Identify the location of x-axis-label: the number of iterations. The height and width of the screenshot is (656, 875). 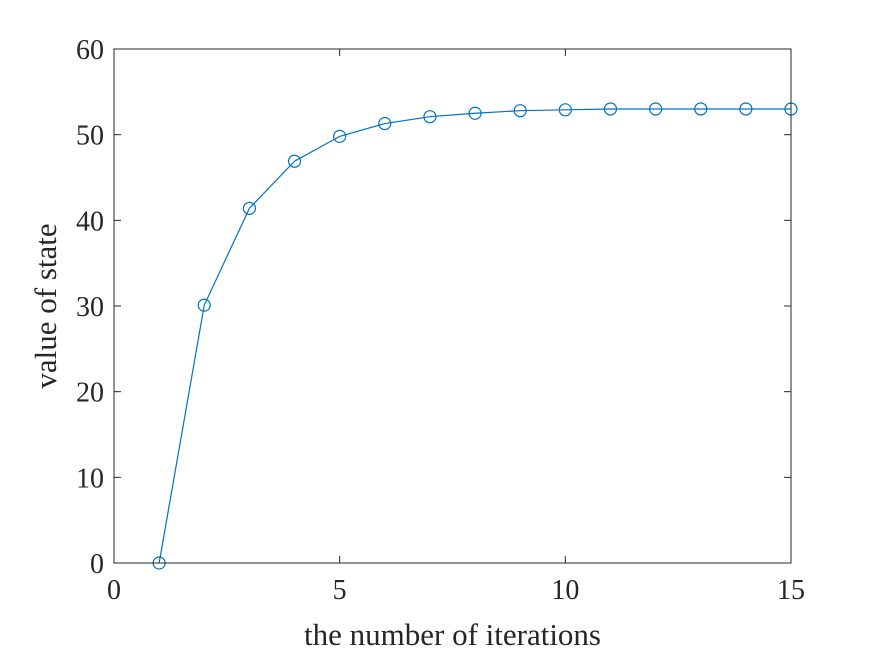
(452, 634).